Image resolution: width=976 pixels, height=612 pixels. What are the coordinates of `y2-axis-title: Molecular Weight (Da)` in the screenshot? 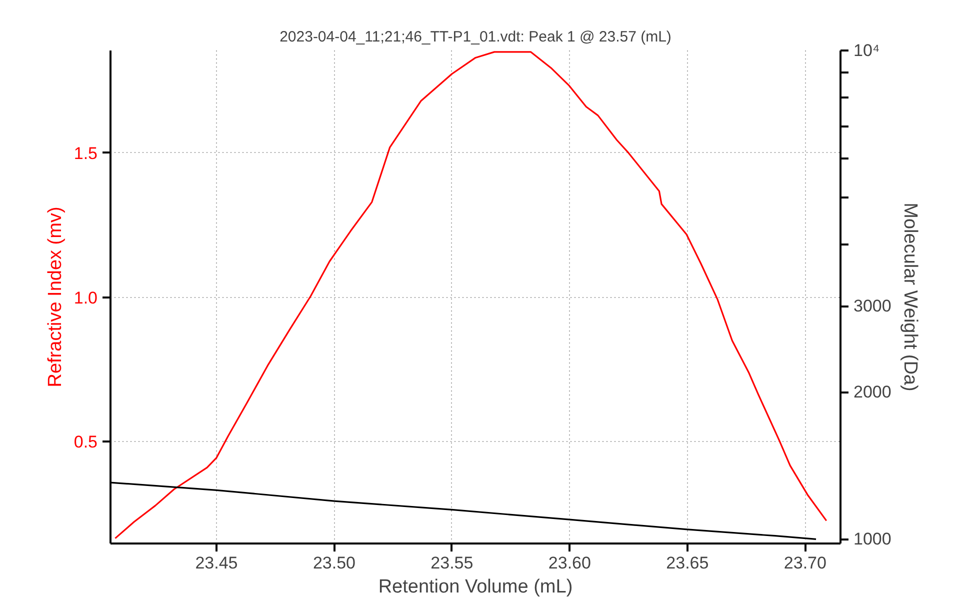 It's located at (909, 297).